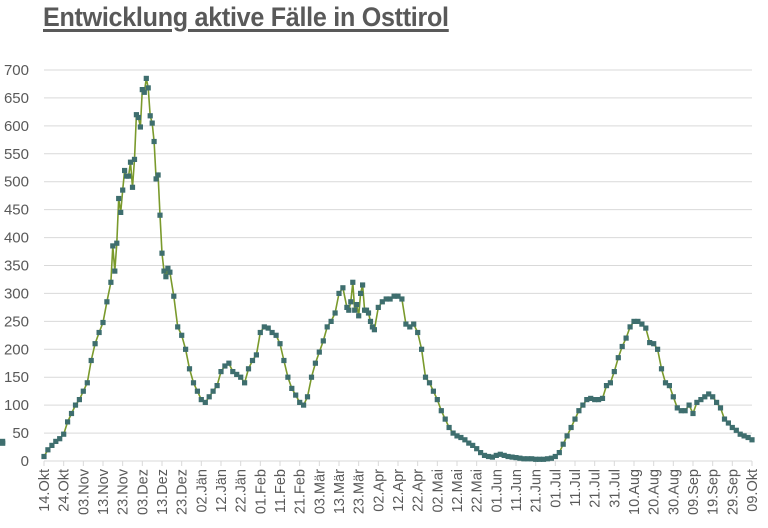  What do you see at coordinates (281, 491) in the screenshot?
I see `x-tick-label: 11.Feb` at bounding box center [281, 491].